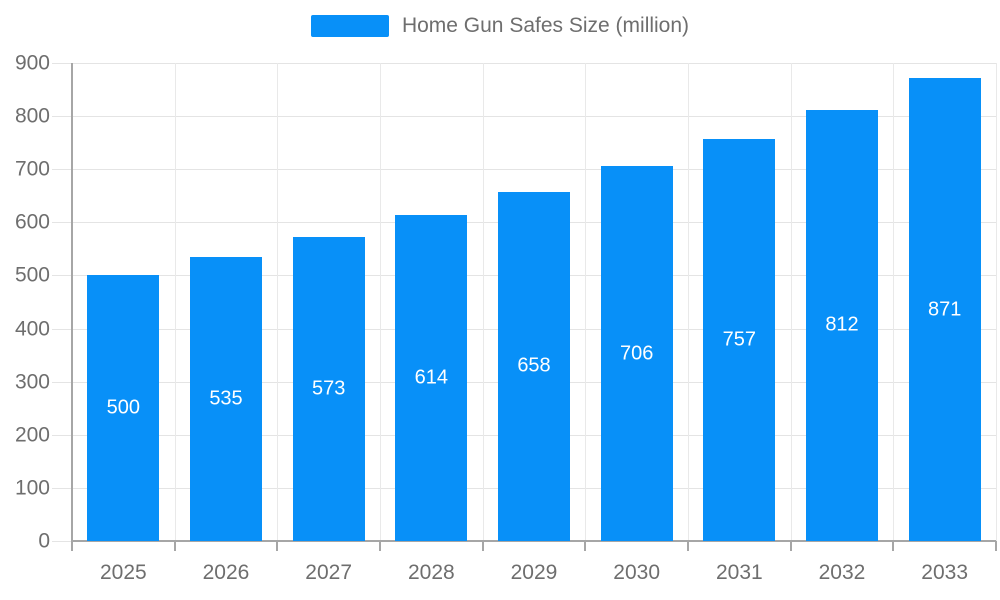  Describe the element at coordinates (842, 572) in the screenshot. I see `x-axis-label-2032: 2032` at that location.